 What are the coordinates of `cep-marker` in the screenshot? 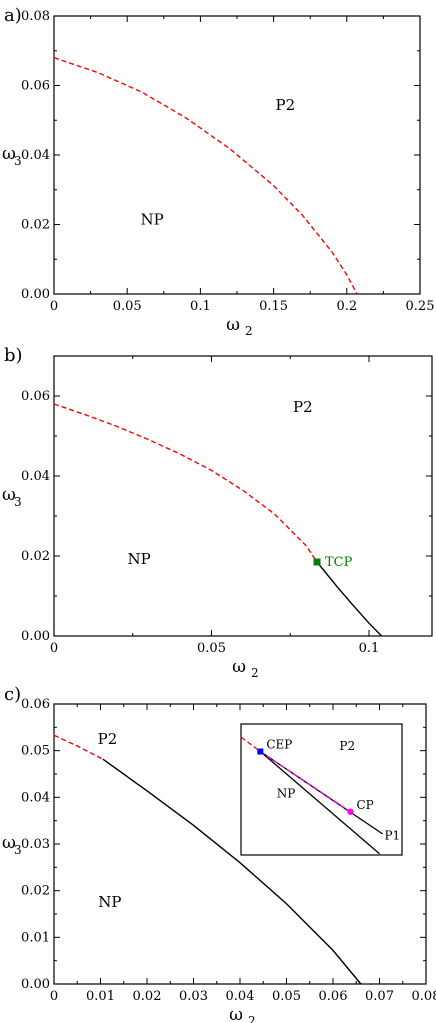 It's located at (260, 751).